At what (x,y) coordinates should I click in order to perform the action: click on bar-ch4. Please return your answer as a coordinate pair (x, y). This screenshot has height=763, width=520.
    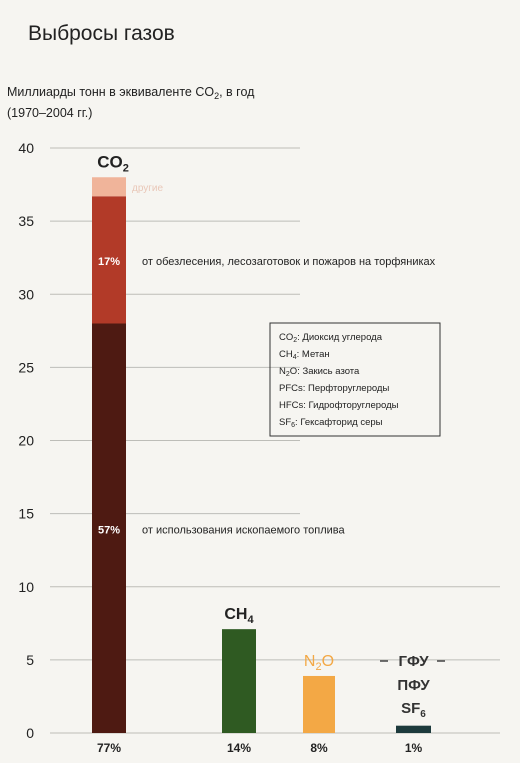
    Looking at the image, I should click on (239, 681).